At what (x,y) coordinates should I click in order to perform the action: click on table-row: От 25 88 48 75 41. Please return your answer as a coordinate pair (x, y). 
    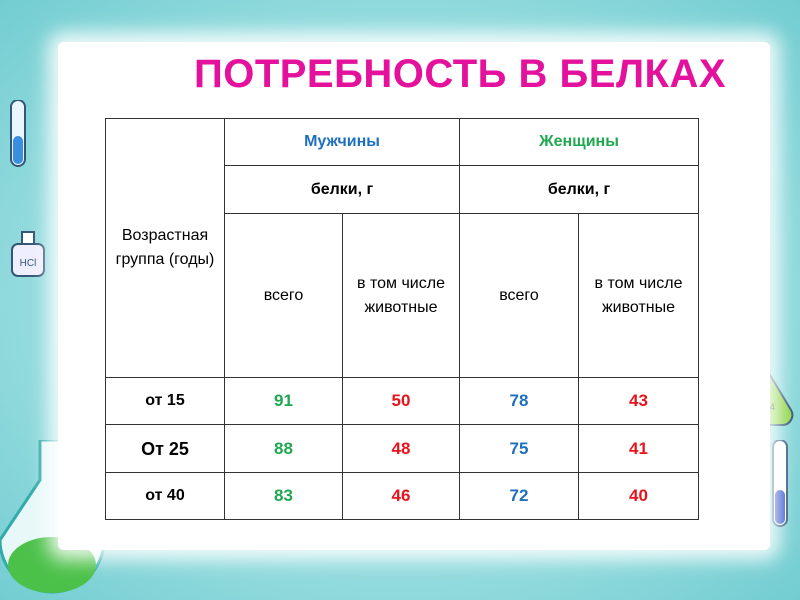
    Looking at the image, I should click on (402, 448).